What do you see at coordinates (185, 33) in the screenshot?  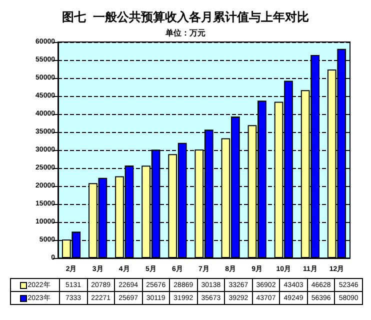 I see `chart-subtitle: 单位：万元` at bounding box center [185, 33].